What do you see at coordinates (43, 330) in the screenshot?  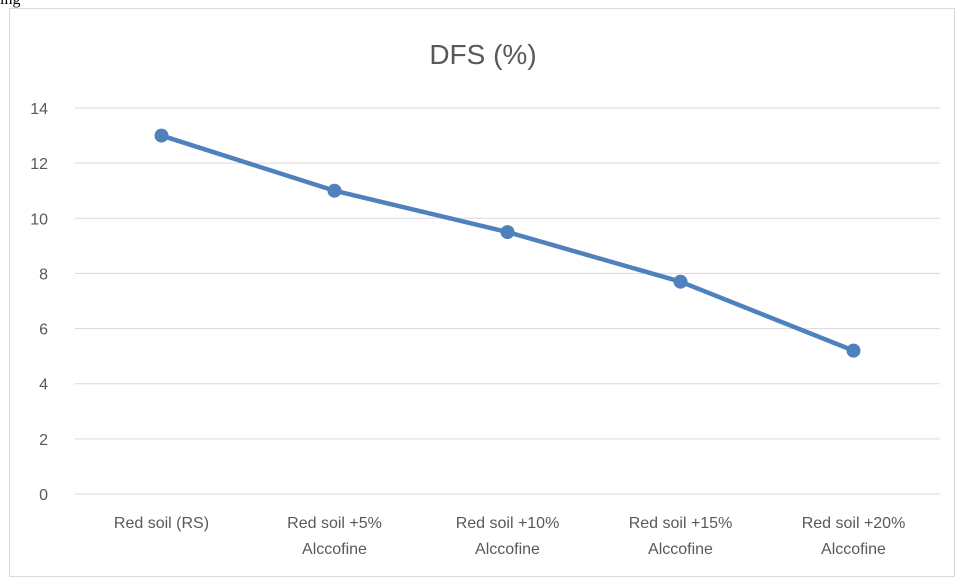 I see `y-tick-label: 6` at bounding box center [43, 330].